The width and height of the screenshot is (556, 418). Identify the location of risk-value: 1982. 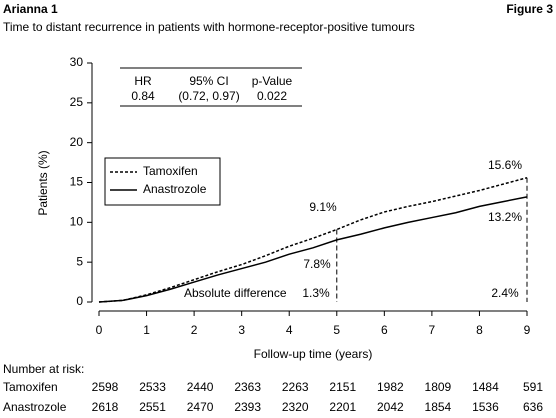
(390, 387).